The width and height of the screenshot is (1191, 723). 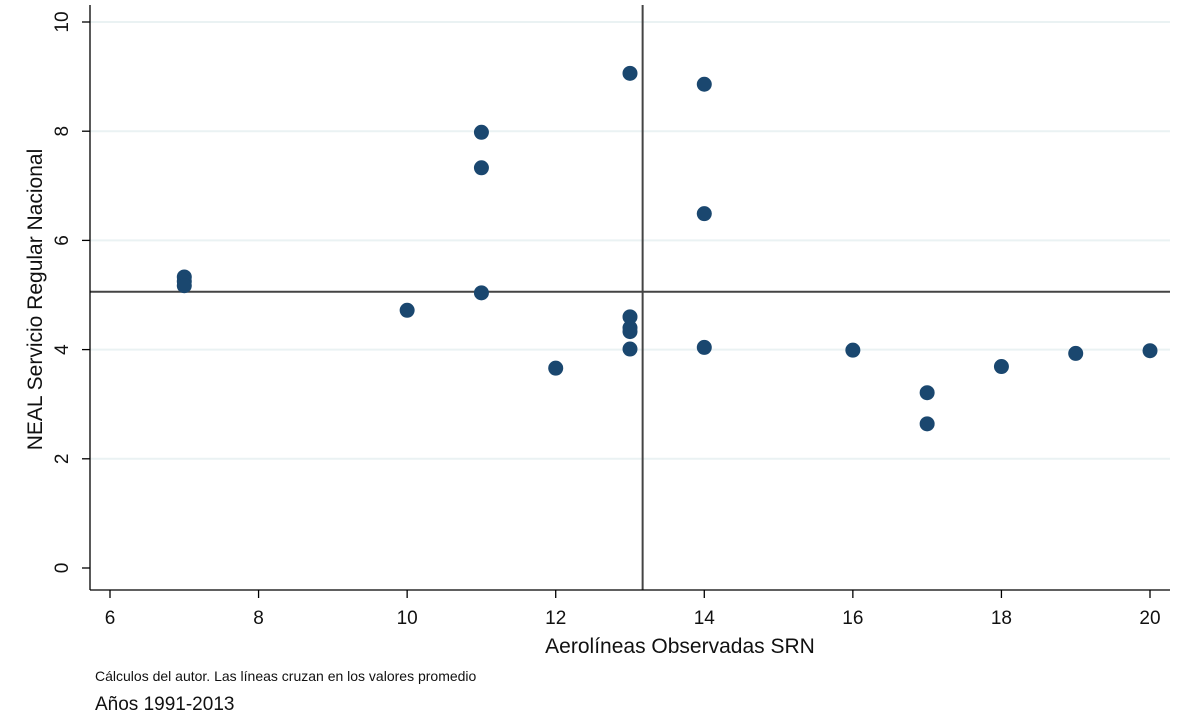 What do you see at coordinates (1001, 618) in the screenshot?
I see `x-tick-label-18: 18` at bounding box center [1001, 618].